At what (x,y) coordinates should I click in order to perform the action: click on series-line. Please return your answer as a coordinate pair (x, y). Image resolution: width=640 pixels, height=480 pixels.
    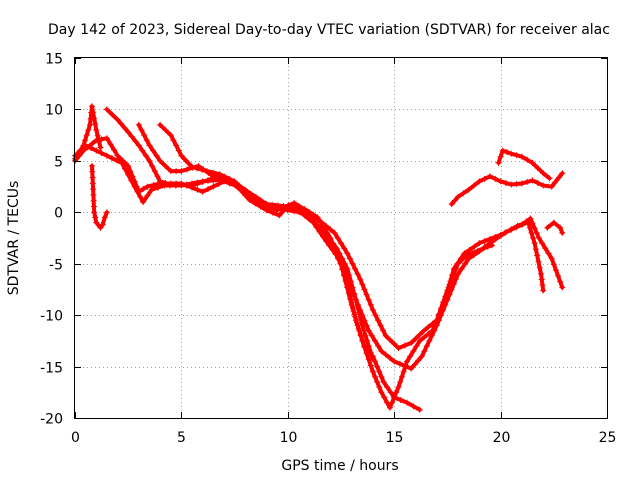
    Looking at the image, I should click on (555, 227).